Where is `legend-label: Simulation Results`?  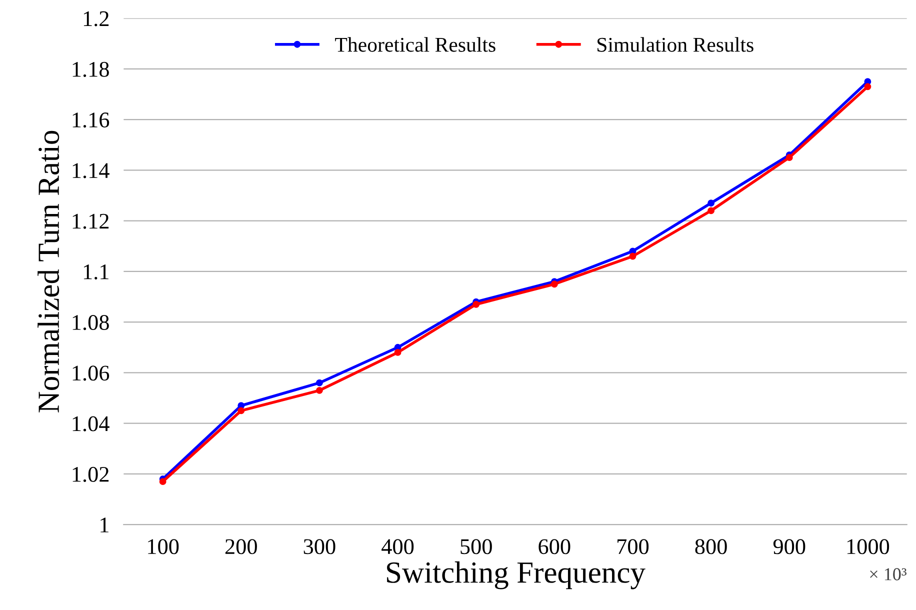
legend-label: Simulation Results is located at coordinates (676, 44).